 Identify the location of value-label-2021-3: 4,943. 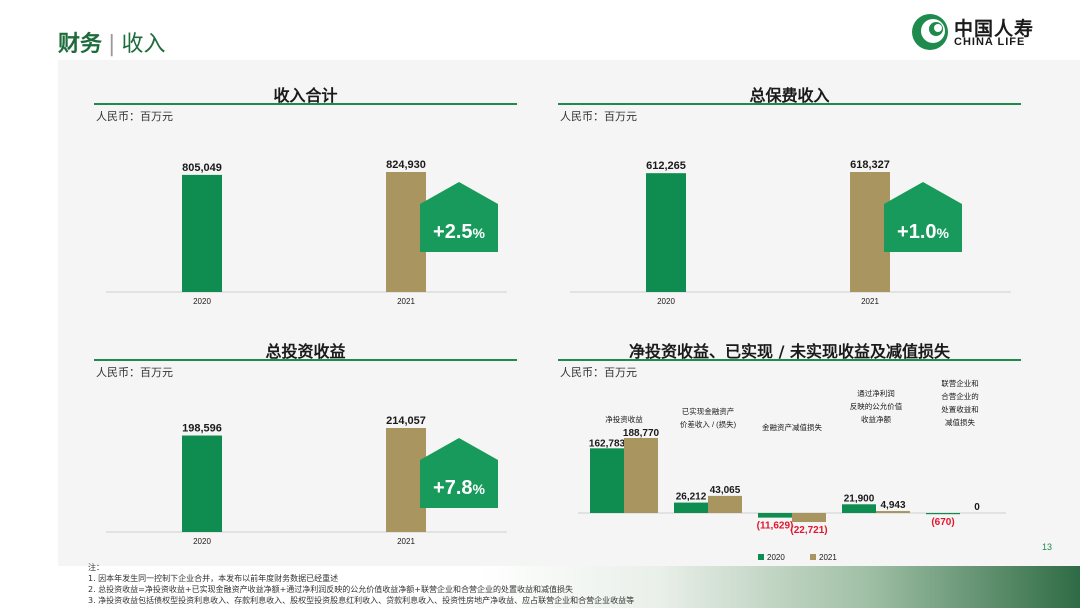
(892, 505).